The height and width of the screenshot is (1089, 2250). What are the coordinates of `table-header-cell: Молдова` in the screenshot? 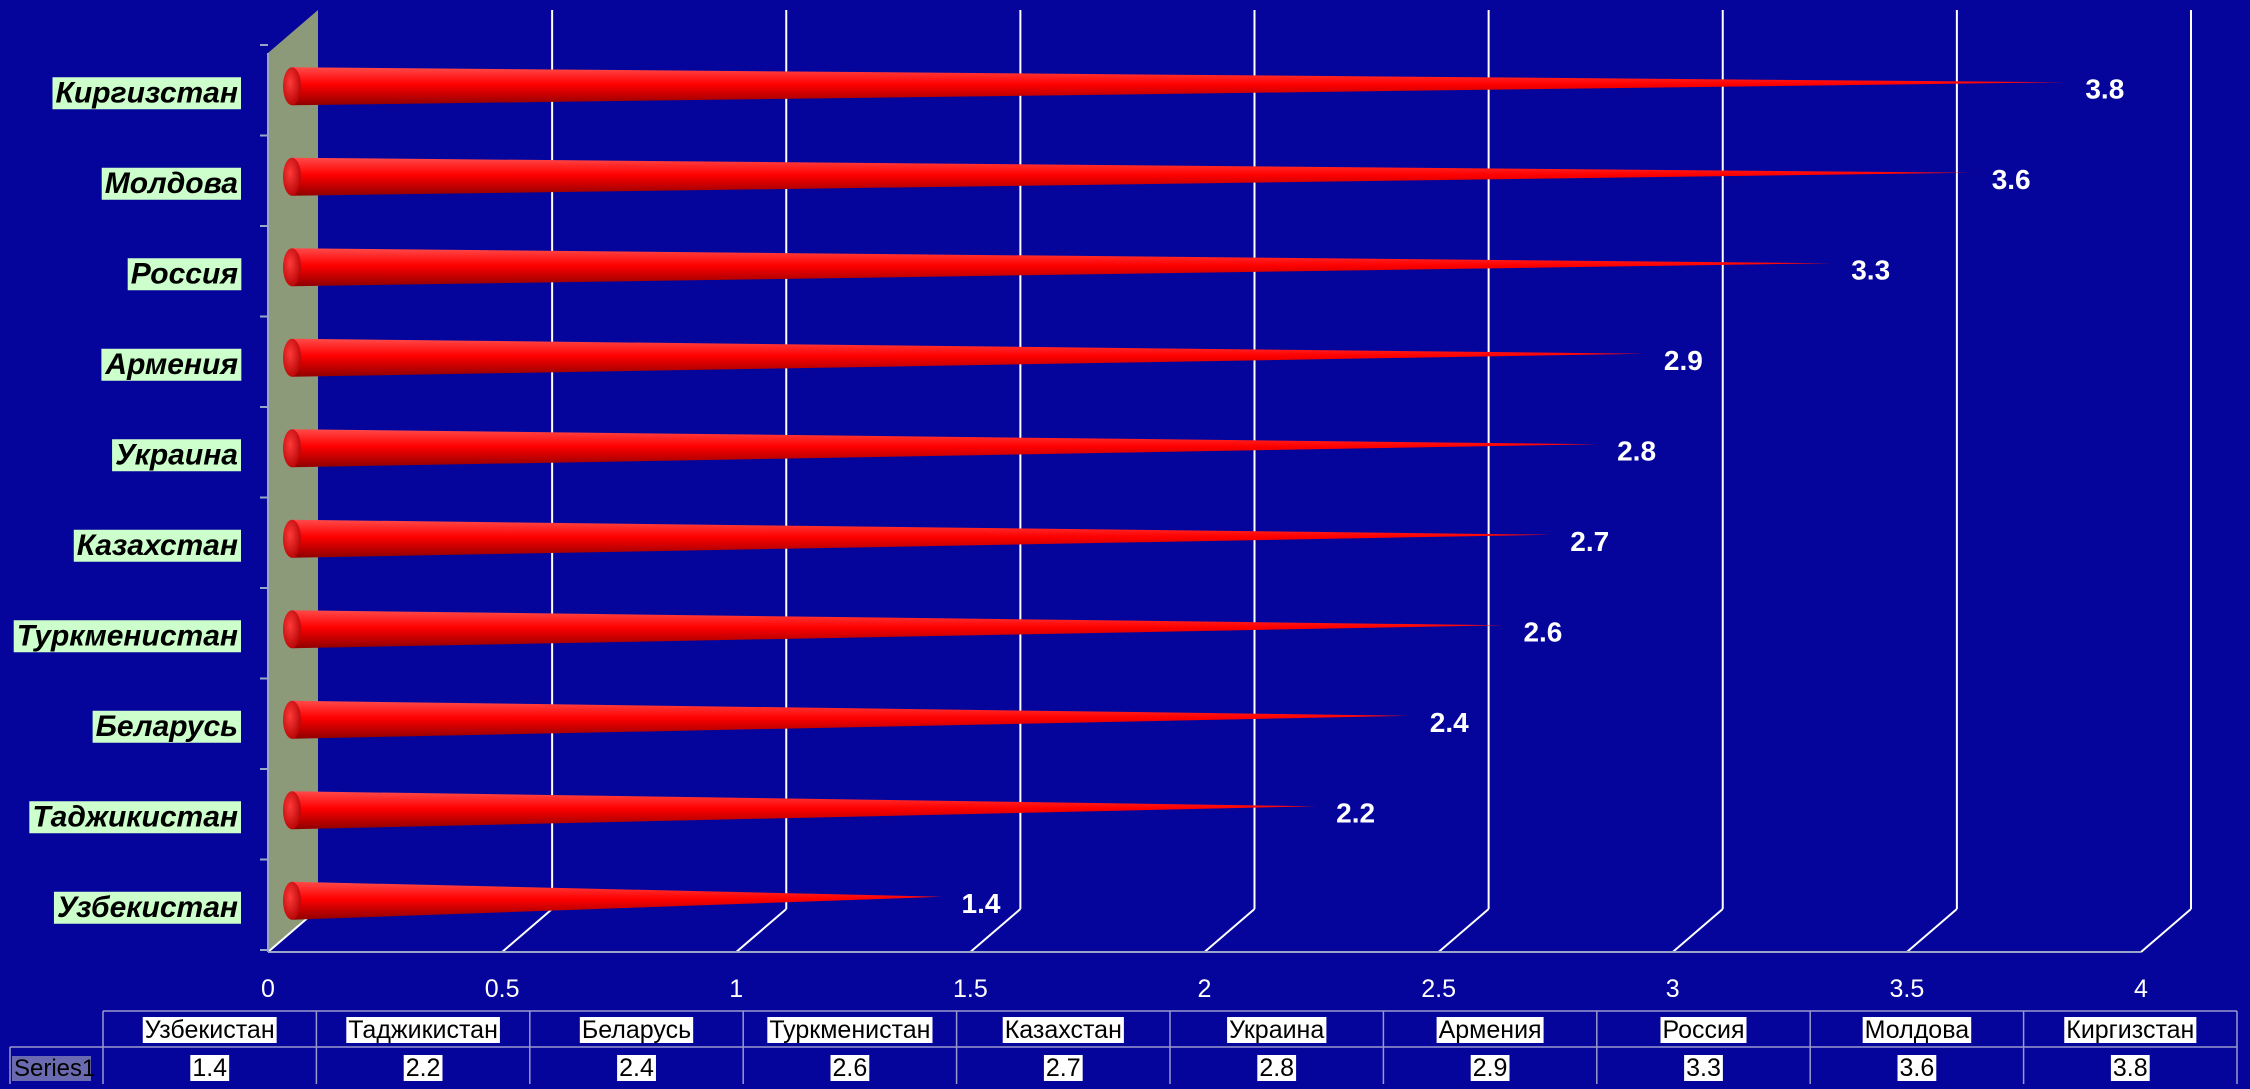 It's located at (1917, 1030).